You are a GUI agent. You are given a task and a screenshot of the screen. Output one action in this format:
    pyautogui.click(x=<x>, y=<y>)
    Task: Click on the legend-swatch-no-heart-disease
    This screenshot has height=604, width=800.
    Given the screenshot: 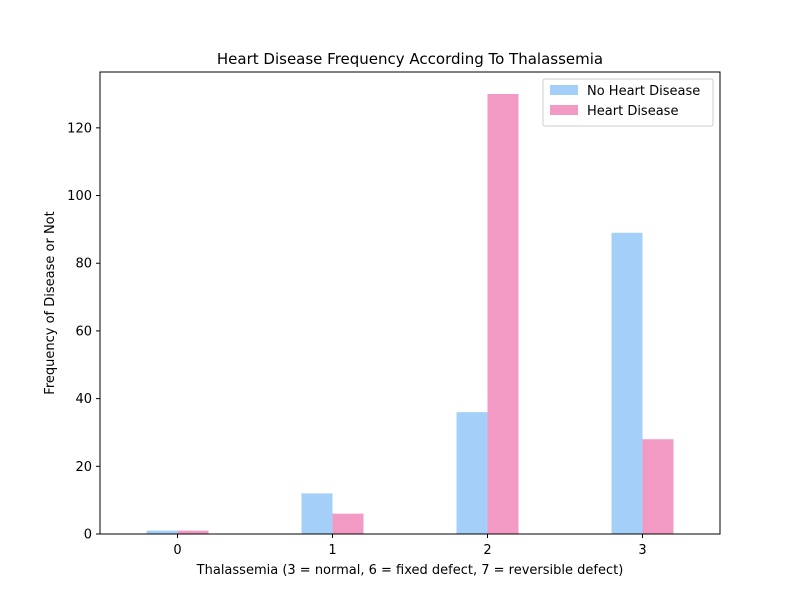 What is the action you would take?
    pyautogui.click(x=564, y=90)
    